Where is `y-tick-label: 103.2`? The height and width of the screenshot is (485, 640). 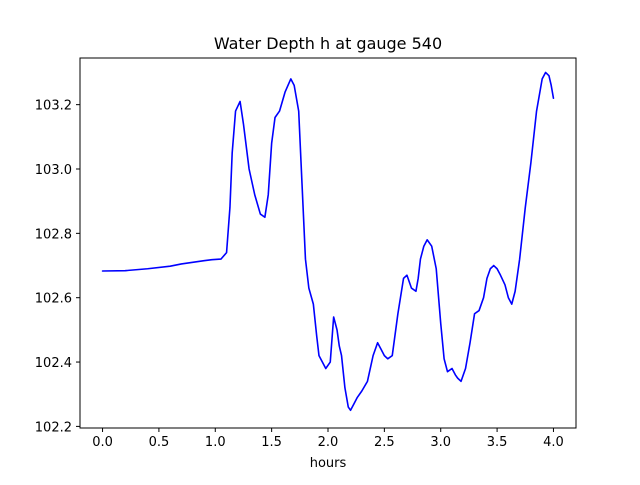 y-tick-label: 103.2 is located at coordinates (53, 106).